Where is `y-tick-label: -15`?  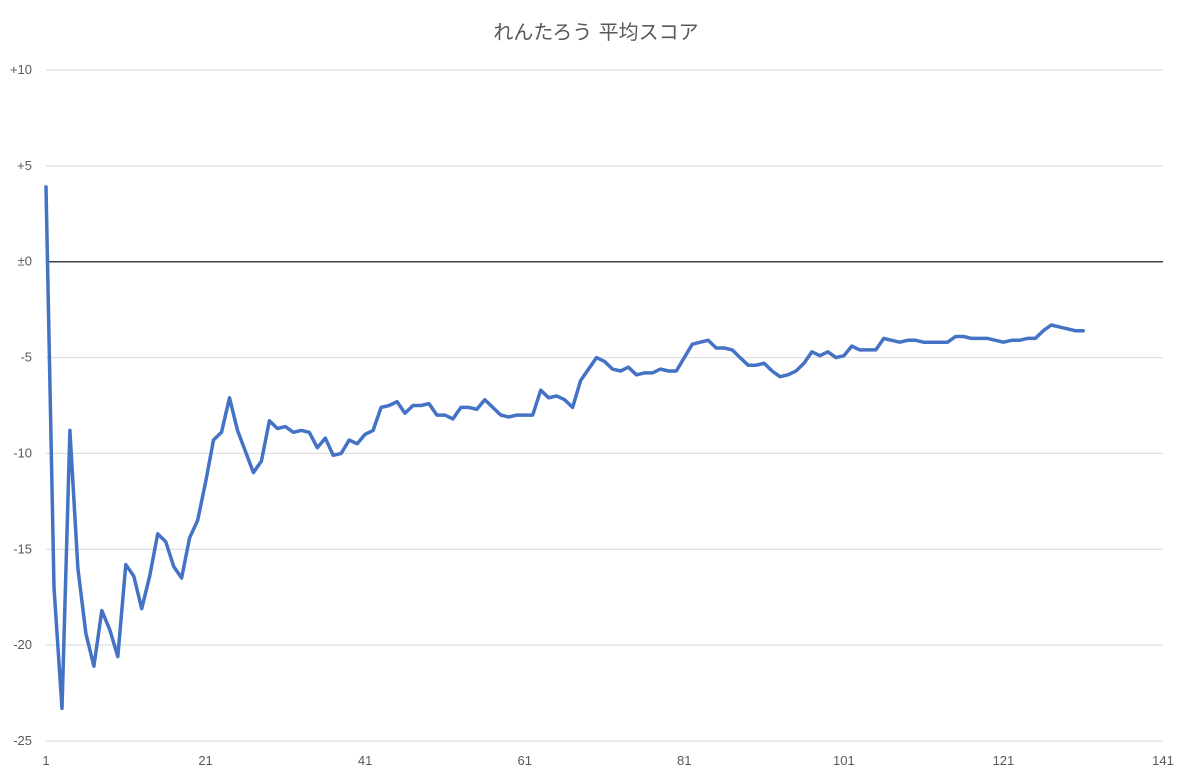
y-tick-label: -15 is located at coordinates (22, 548).